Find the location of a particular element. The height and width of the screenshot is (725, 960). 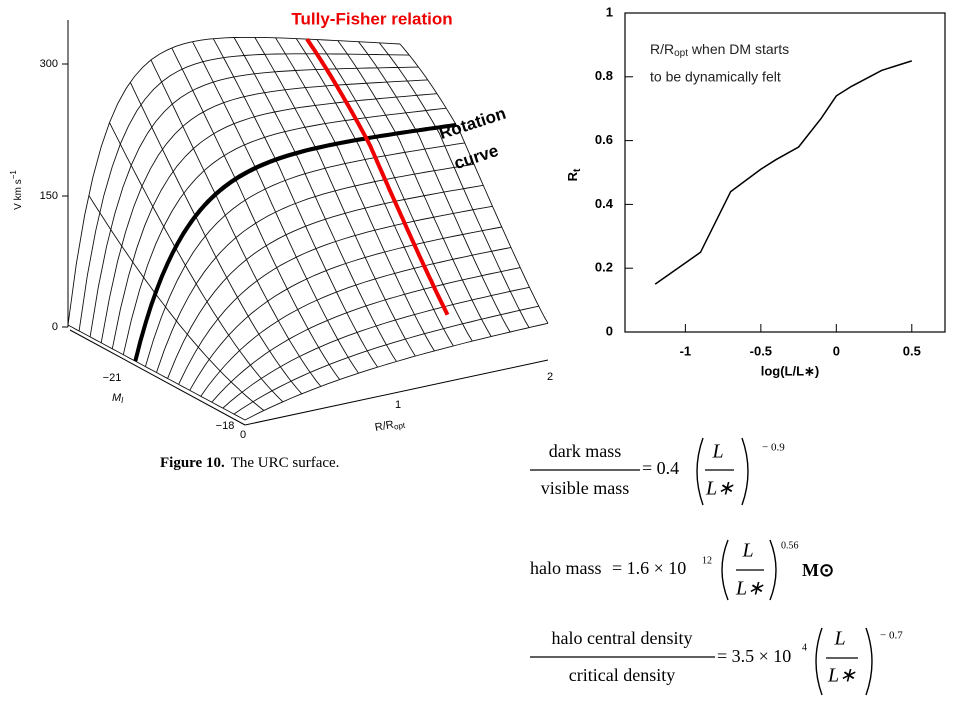

y-tick-label: 0.2 is located at coordinates (604, 267).